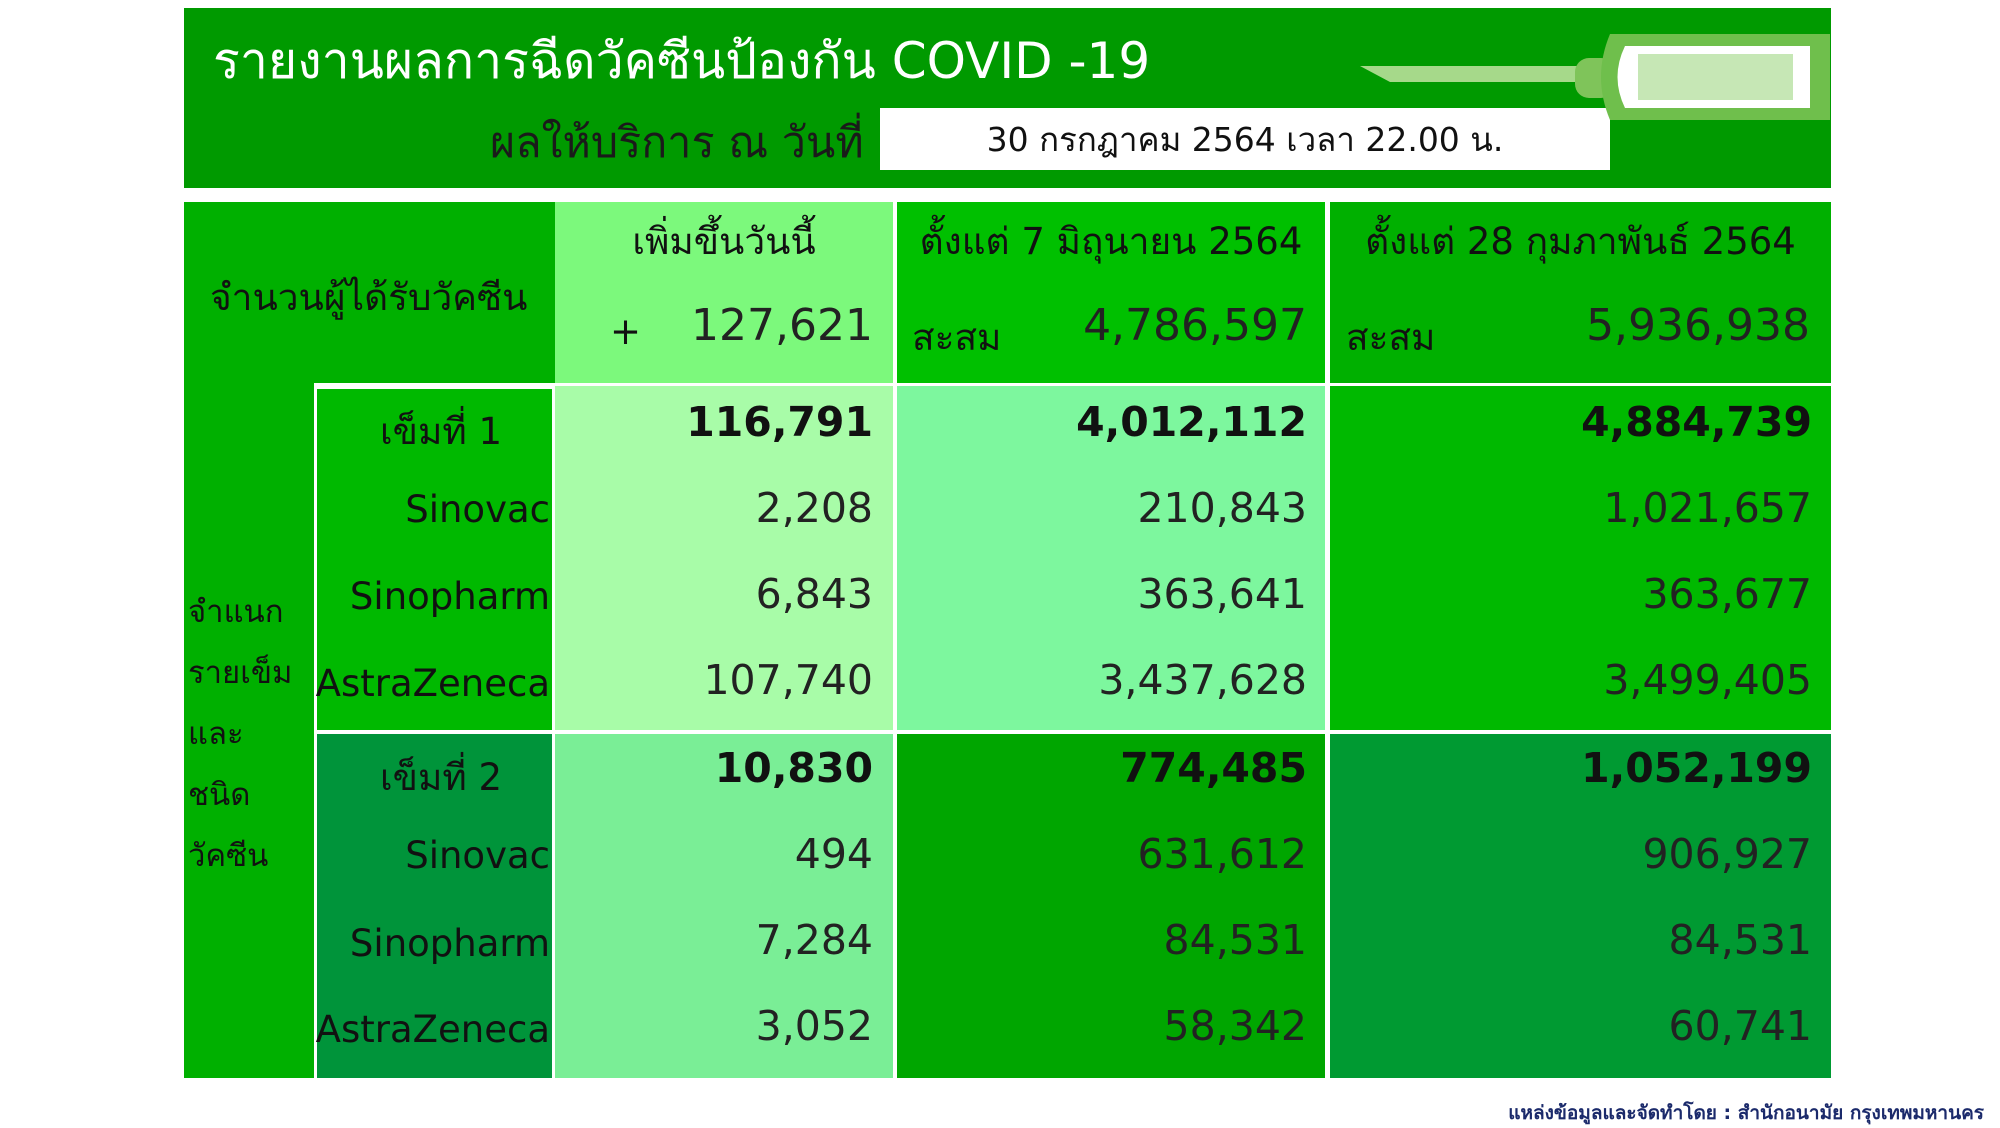 This screenshot has height=1128, width=2000. What do you see at coordinates (957, 337) in the screenshot?
I see `since-june-prefix: สะสม` at bounding box center [957, 337].